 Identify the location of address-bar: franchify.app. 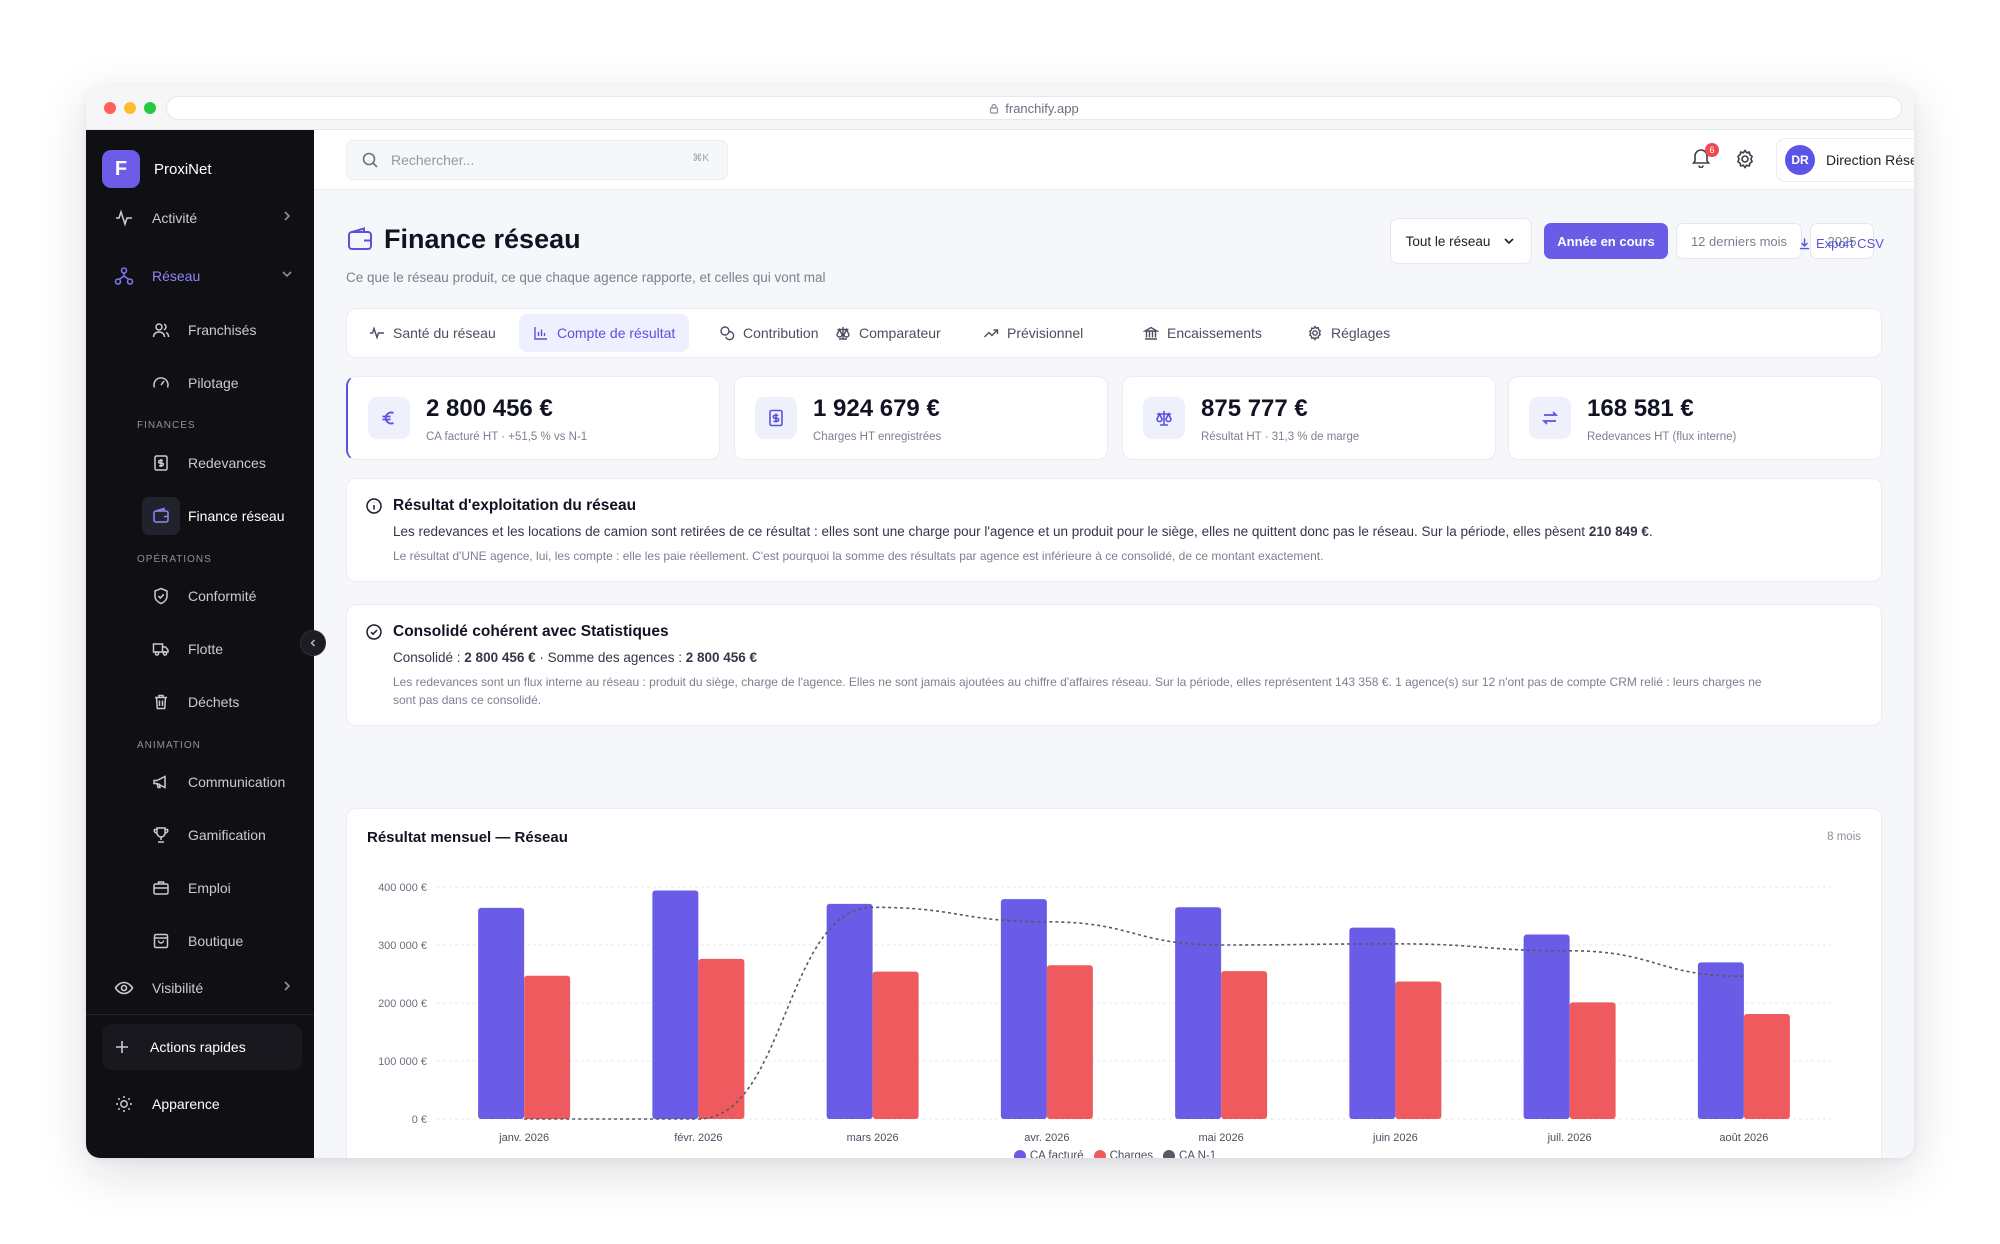
(1034, 108).